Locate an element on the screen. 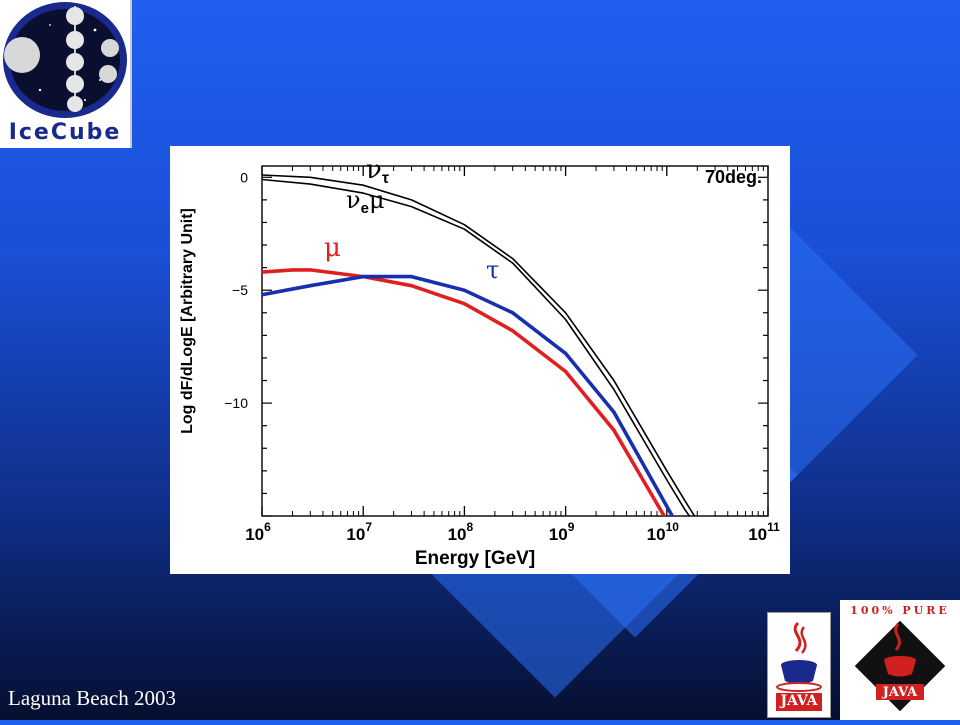 The image size is (960, 725). y-tick-label: −5 is located at coordinates (240, 290).